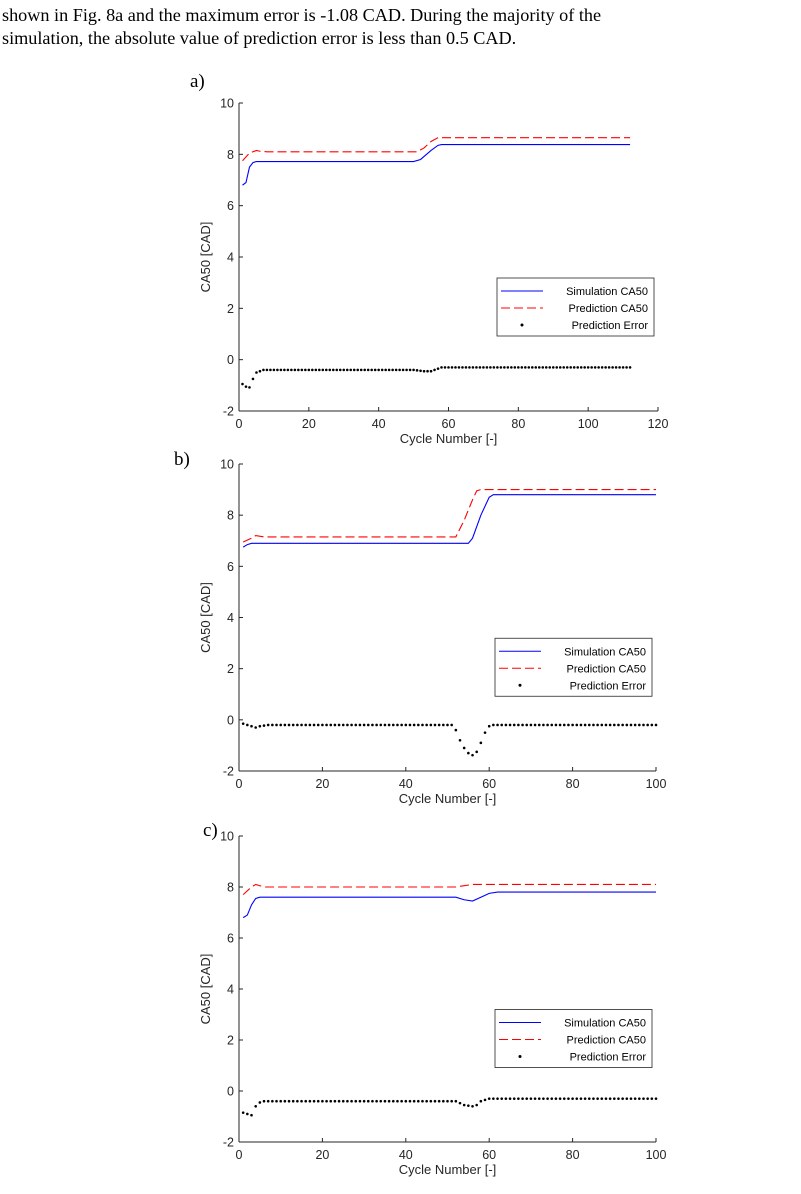 Image resolution: width=801 pixels, height=1194 pixels. What do you see at coordinates (520, 685) in the screenshot?
I see `legend-marker` at bounding box center [520, 685].